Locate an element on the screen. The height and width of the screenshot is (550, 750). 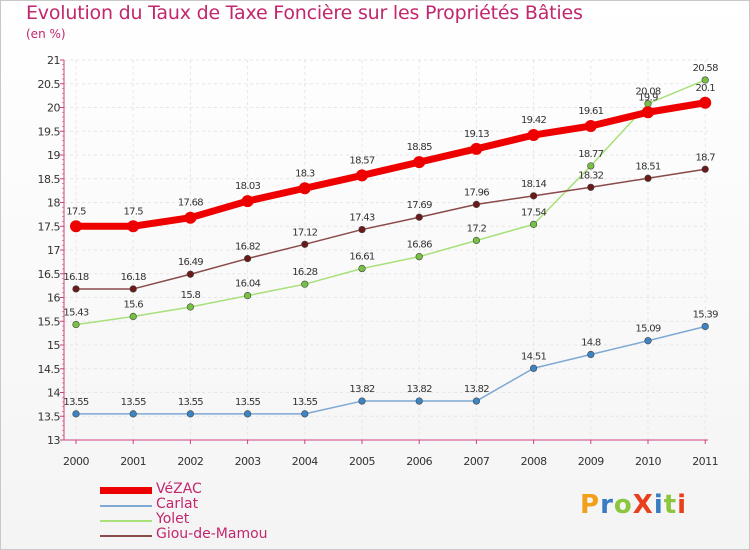
data-label: 20.08 is located at coordinates (647, 92).